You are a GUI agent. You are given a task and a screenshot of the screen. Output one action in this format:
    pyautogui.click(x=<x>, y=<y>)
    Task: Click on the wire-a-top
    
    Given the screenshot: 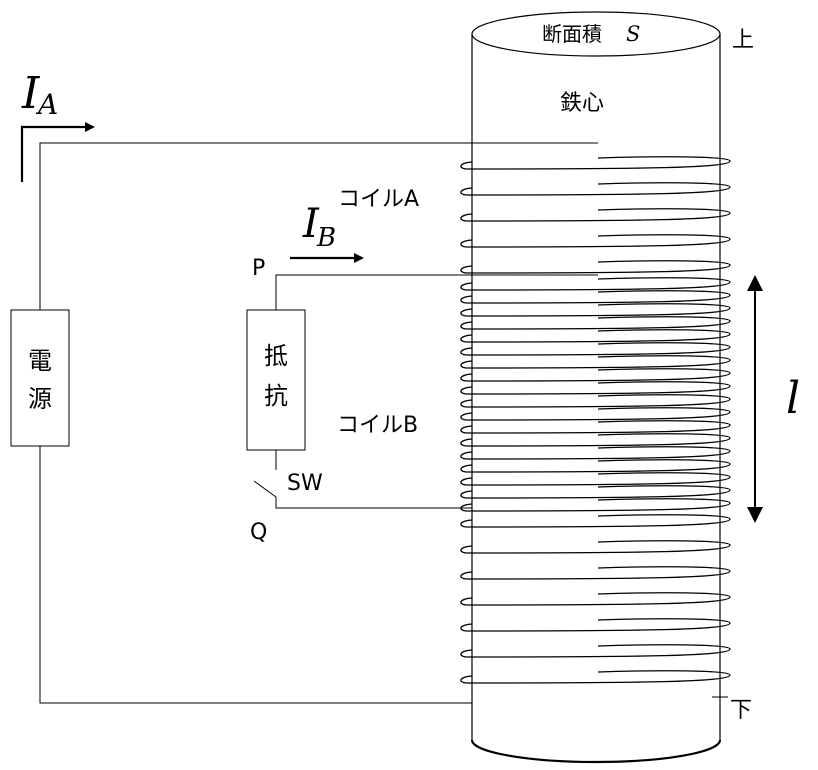 What is the action you would take?
    pyautogui.click(x=318, y=226)
    